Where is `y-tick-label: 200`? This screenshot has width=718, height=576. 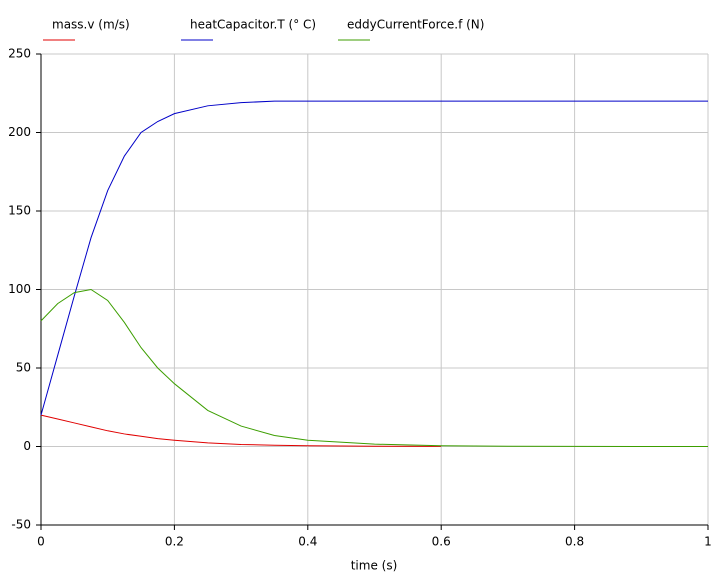 y-tick-label: 200 is located at coordinates (19, 132).